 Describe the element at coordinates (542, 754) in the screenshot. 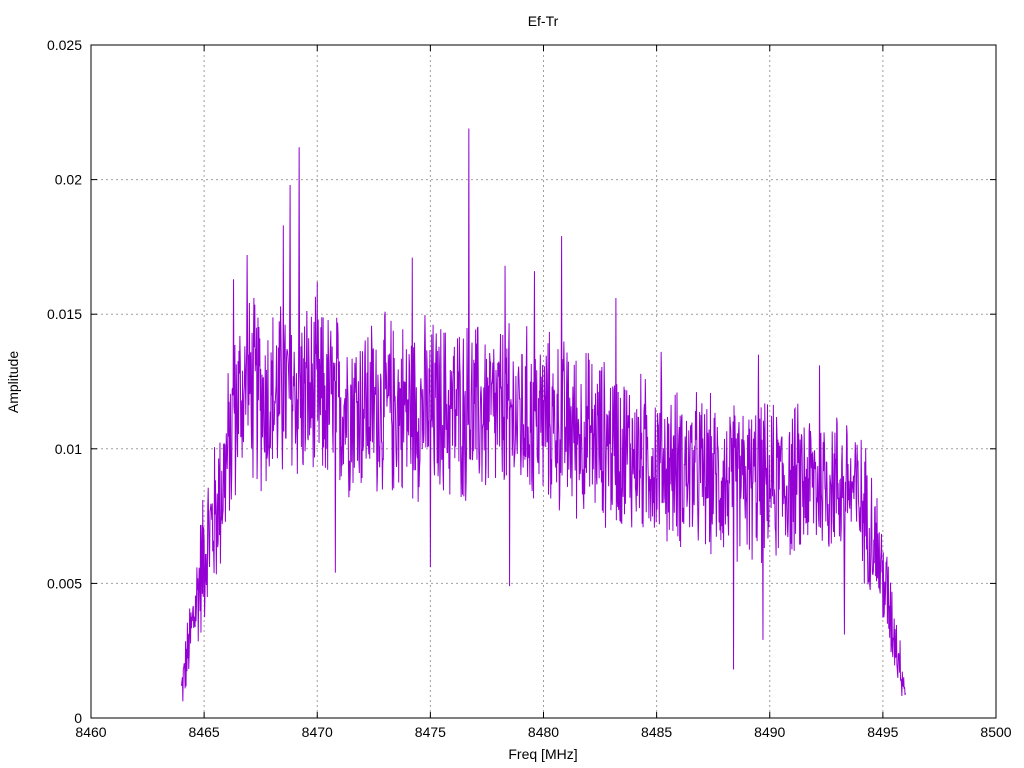

I see `x-axis-label: Freq [MHz]` at that location.